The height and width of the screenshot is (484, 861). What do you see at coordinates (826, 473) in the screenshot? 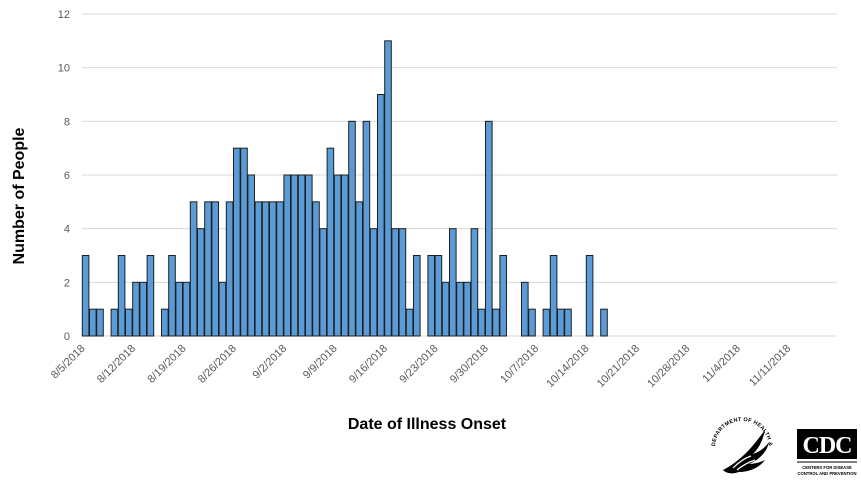
I see `svg-text: CONTROL AND PREVENTION` at bounding box center [826, 473].